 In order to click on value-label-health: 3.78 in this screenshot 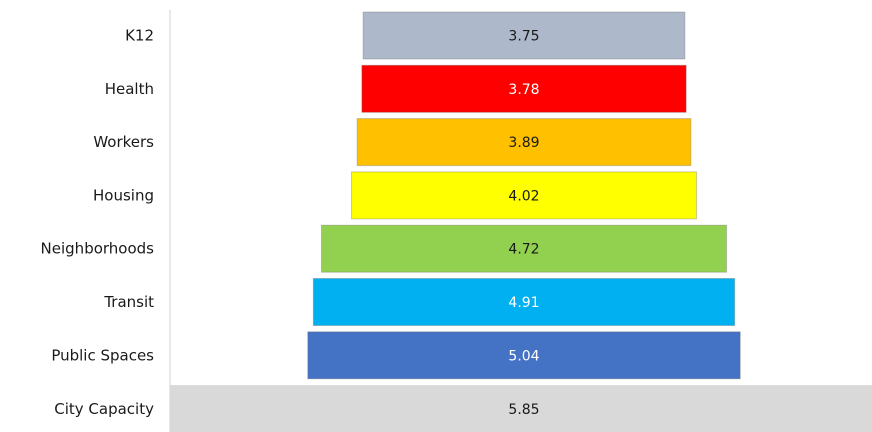, I will do `click(523, 90)`.